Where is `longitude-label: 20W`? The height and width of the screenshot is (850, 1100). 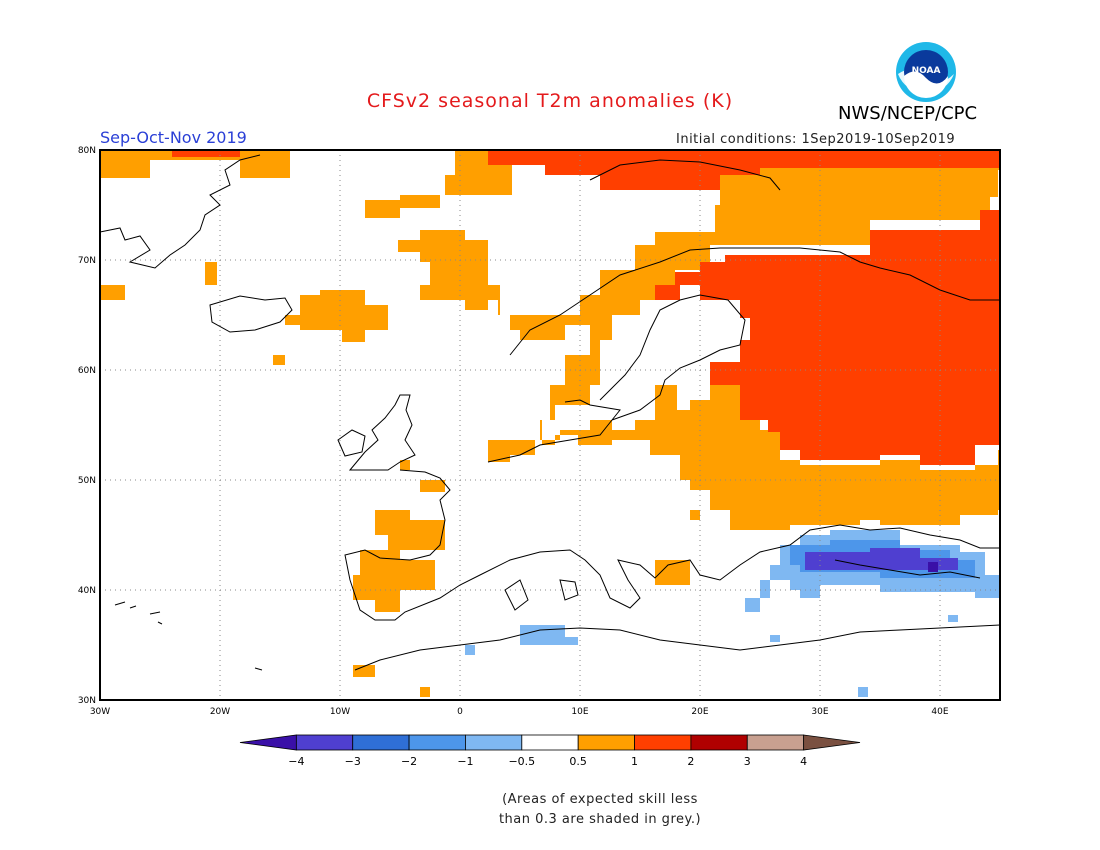 longitude-label: 20W is located at coordinates (220, 712).